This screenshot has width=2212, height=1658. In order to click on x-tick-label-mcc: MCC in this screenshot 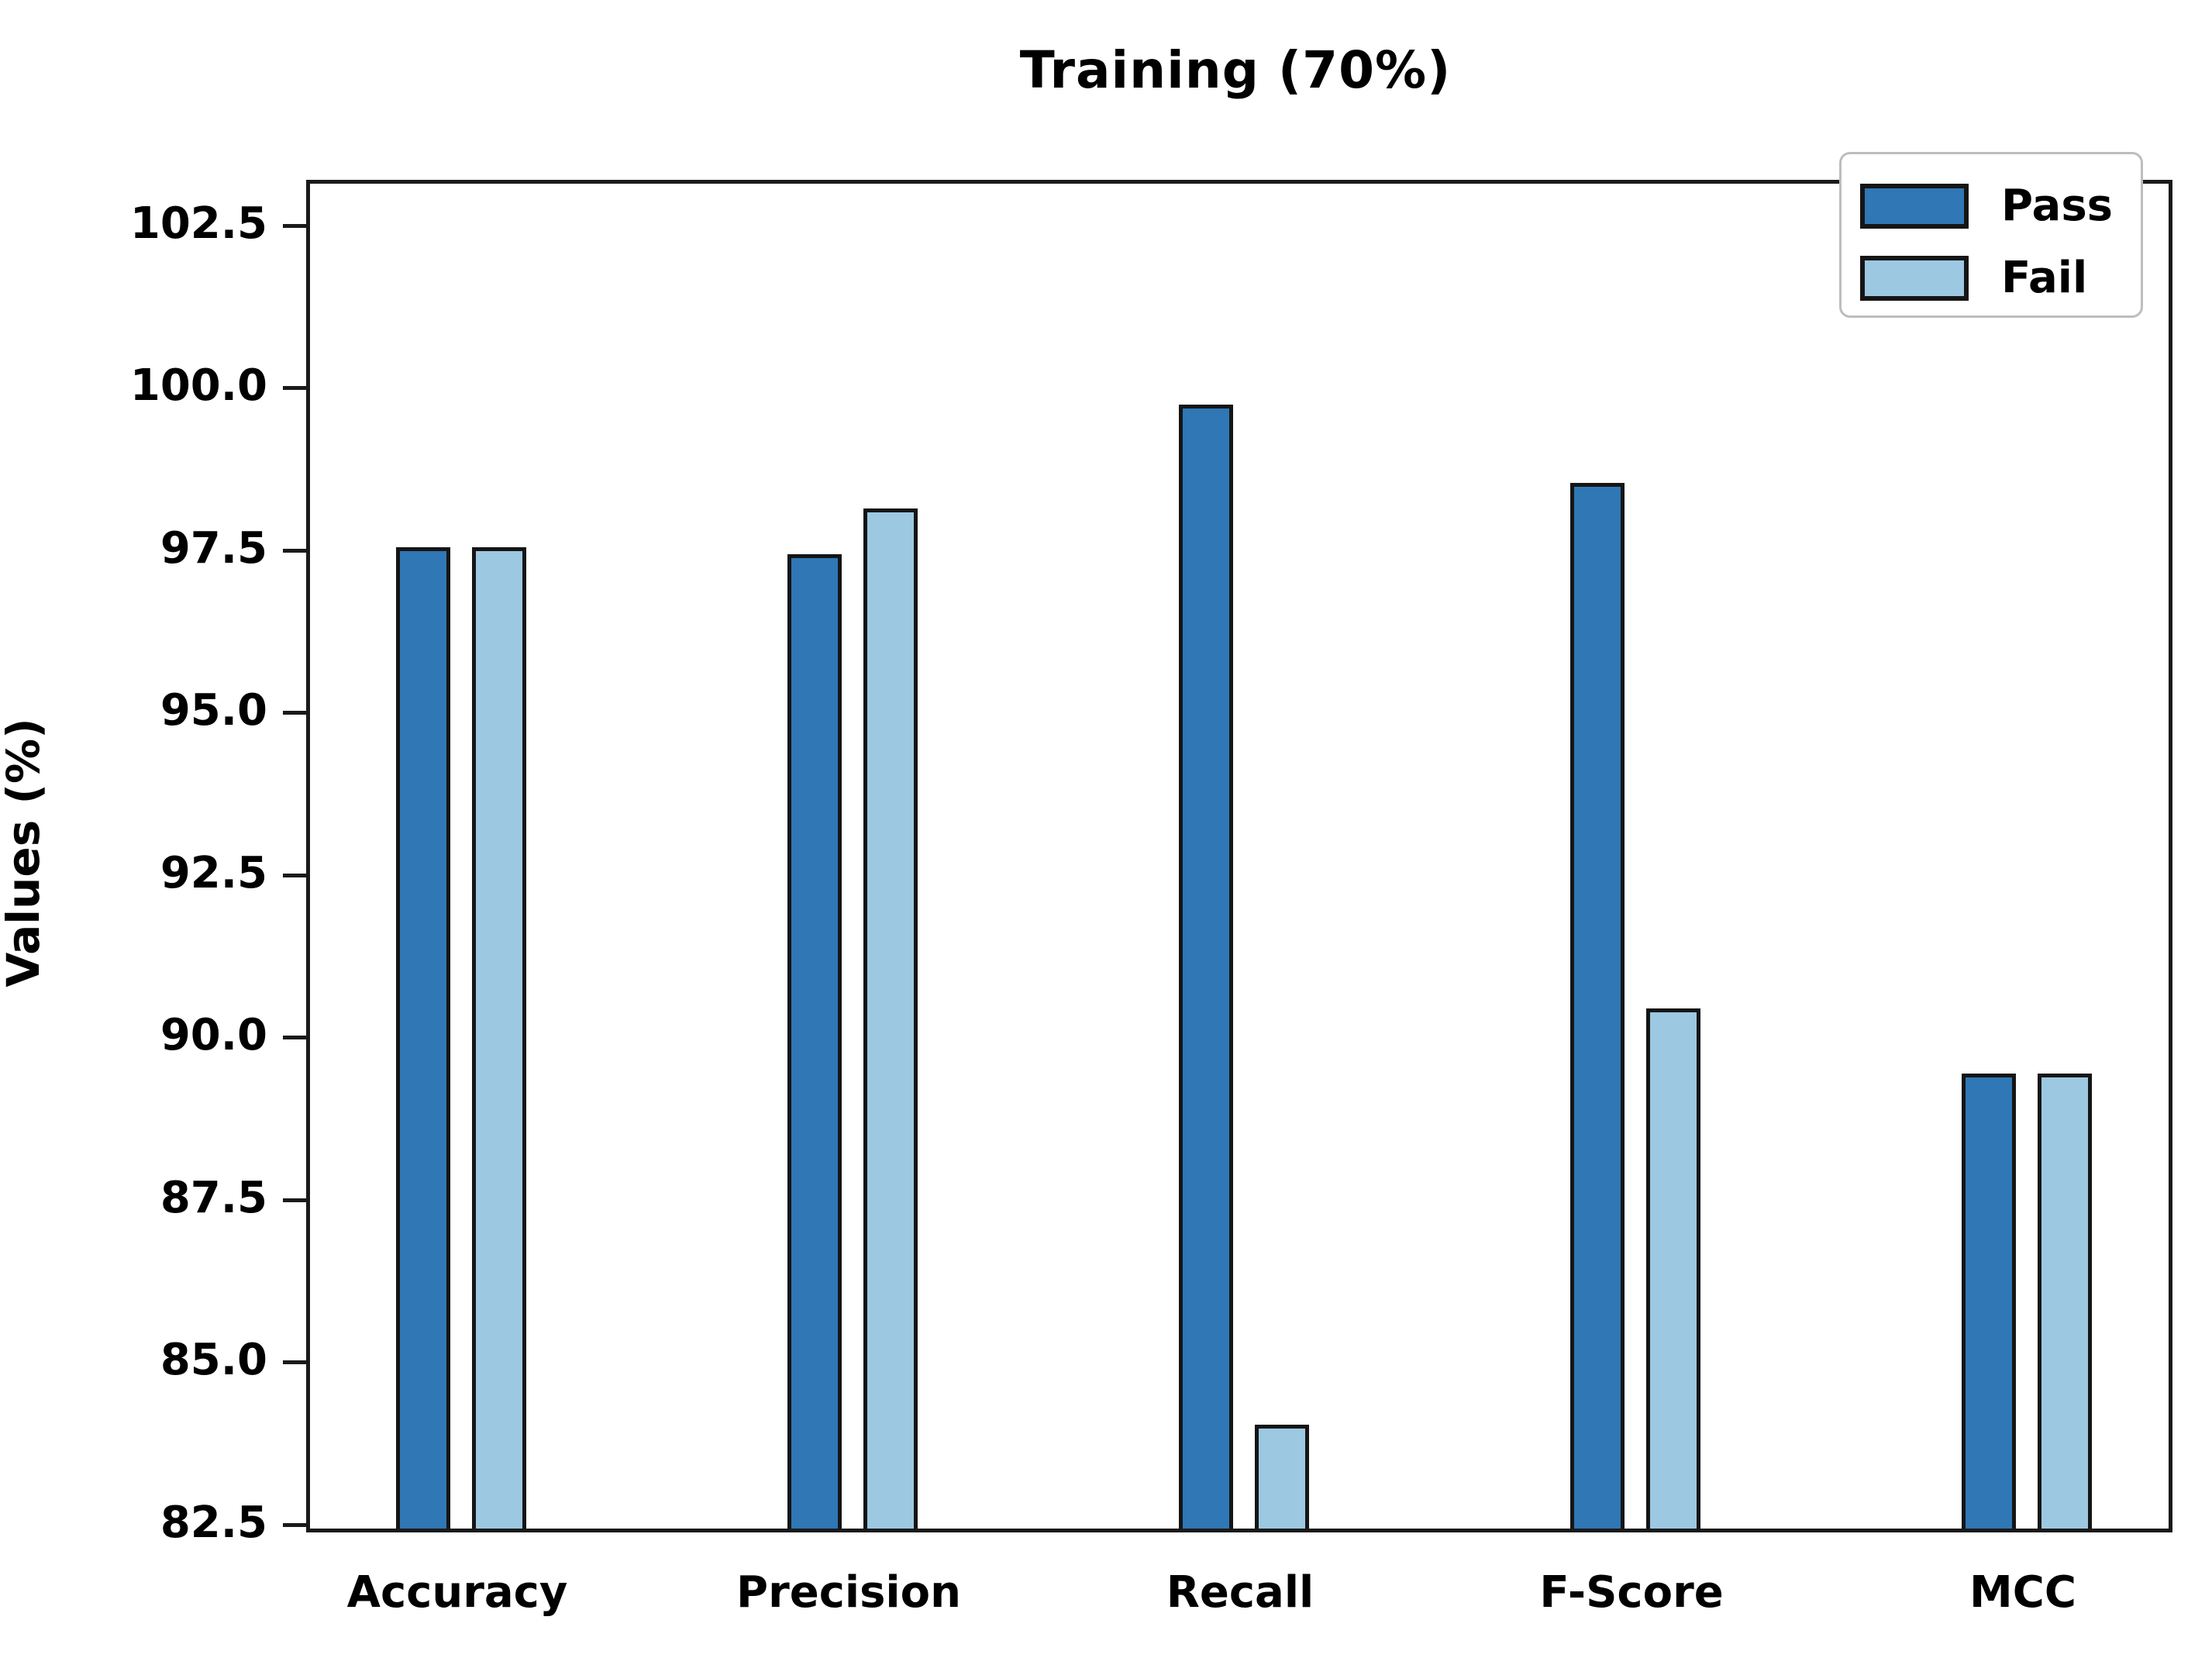, I will do `click(2022, 1592)`.